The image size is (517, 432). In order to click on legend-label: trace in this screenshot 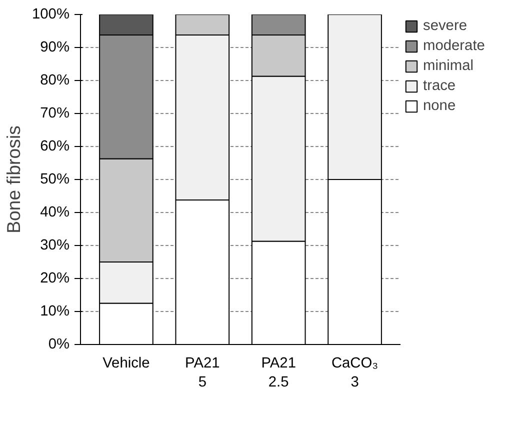, I will do `click(439, 86)`.